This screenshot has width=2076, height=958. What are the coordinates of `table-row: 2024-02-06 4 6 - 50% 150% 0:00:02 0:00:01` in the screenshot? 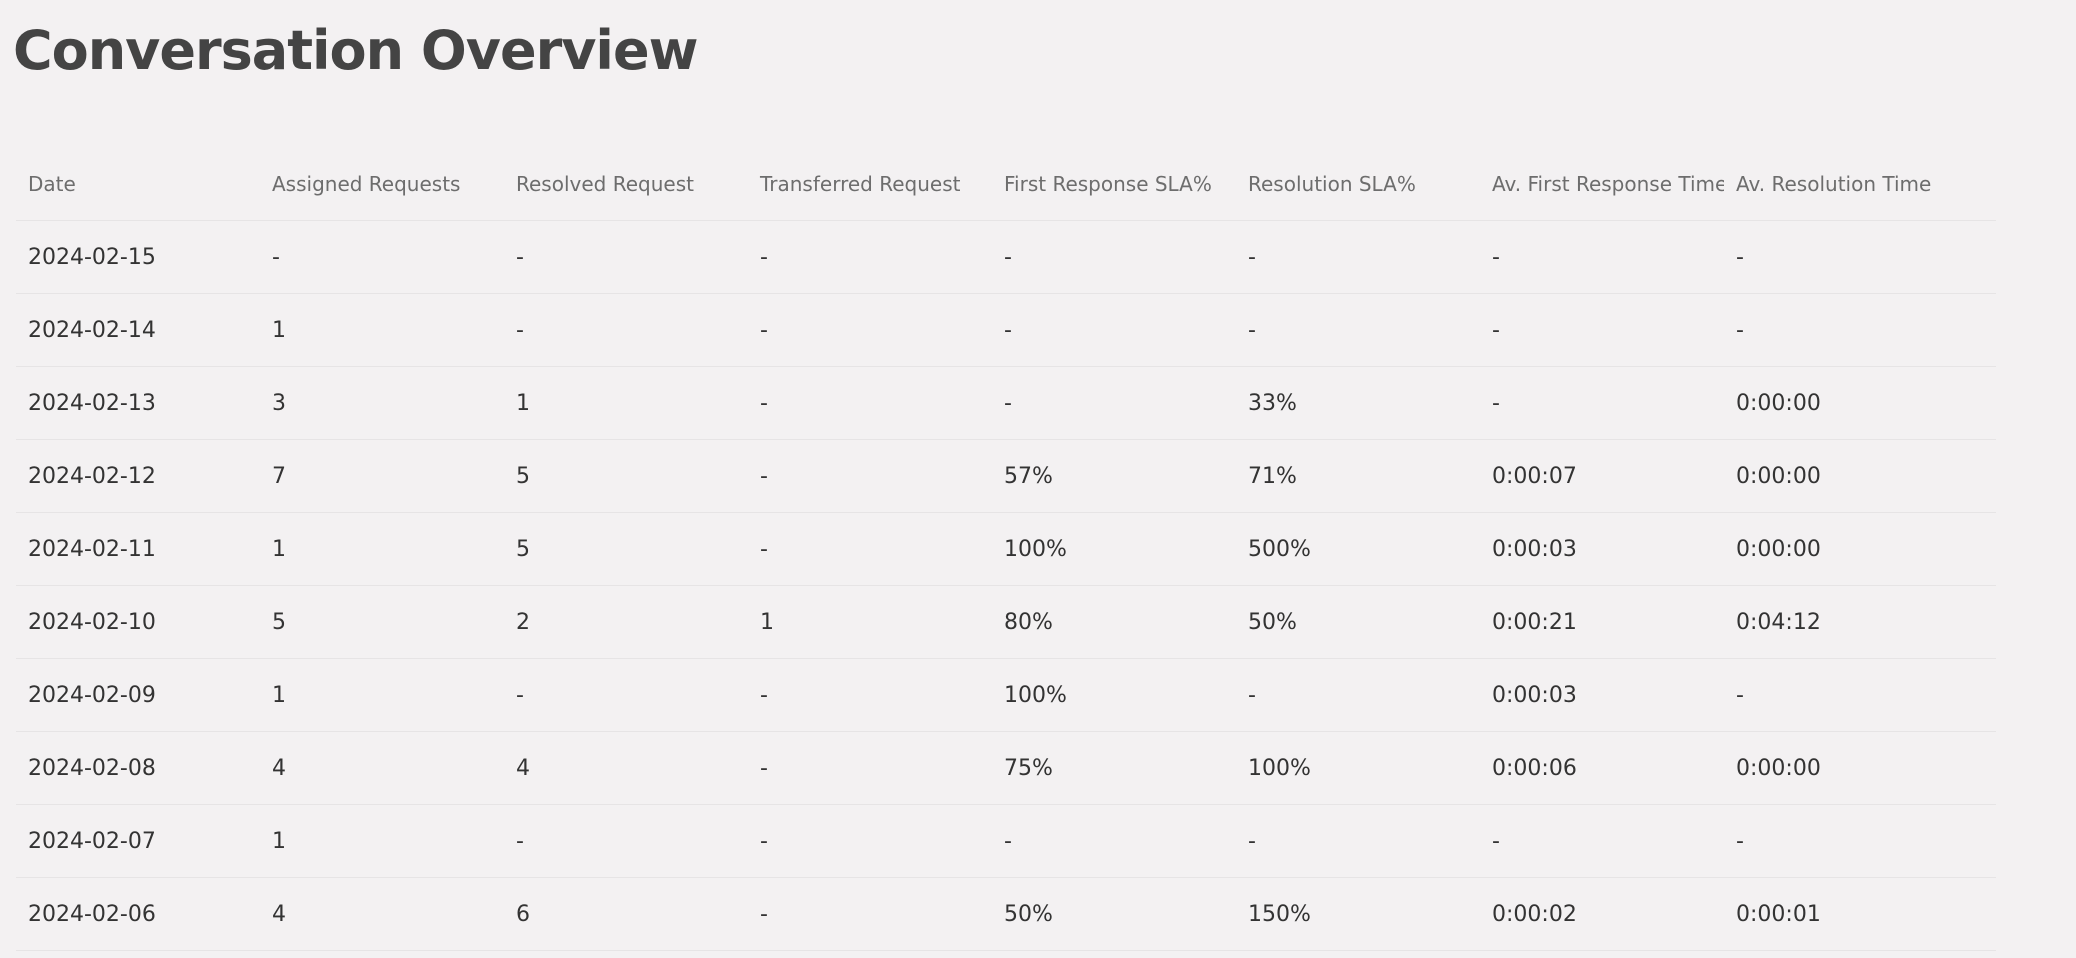 It's located at (1006, 914).